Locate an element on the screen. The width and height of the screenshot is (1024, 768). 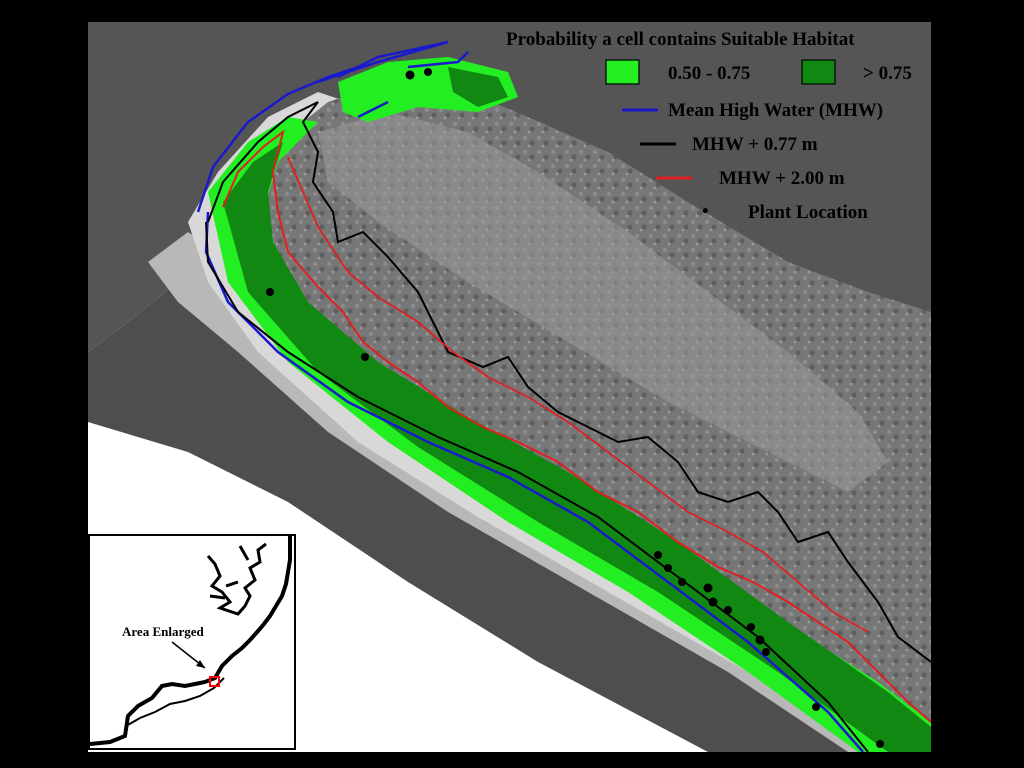
inset-coastline is located at coordinates (191, 641).